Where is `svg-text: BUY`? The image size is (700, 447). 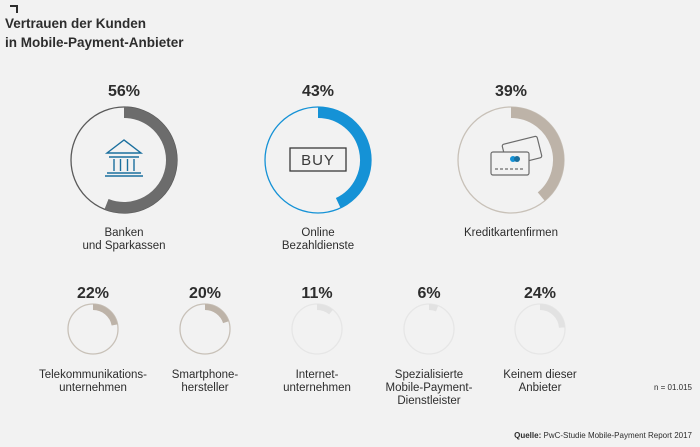 svg-text: BUY is located at coordinates (318, 160).